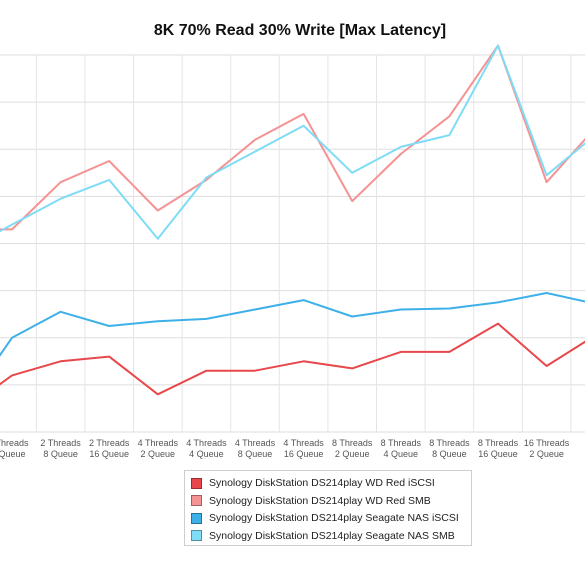 The width and height of the screenshot is (585, 568). Describe the element at coordinates (352, 448) in the screenshot. I see `x-tick-label: 8 Threads 2 Queue` at that location.